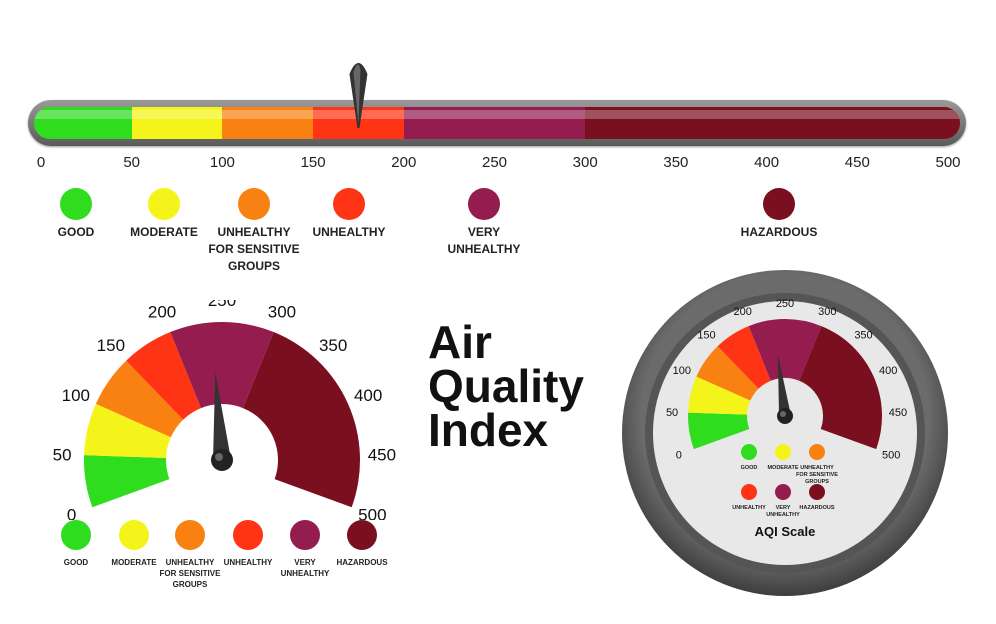 This screenshot has width=996, height=624. Describe the element at coordinates (282, 312) in the screenshot. I see `left-gauge-tick-label: 300` at that location.